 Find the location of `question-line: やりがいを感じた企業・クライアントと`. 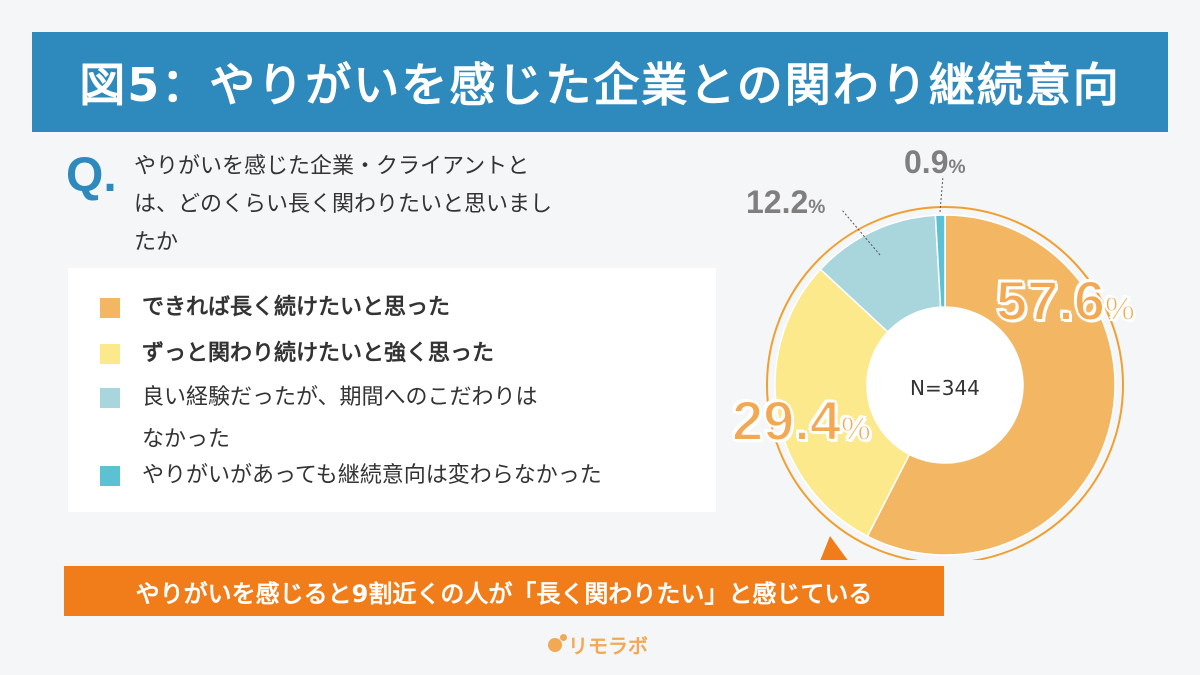

question-line: やりがいを感じた企業・クライアントと is located at coordinates (332, 166).